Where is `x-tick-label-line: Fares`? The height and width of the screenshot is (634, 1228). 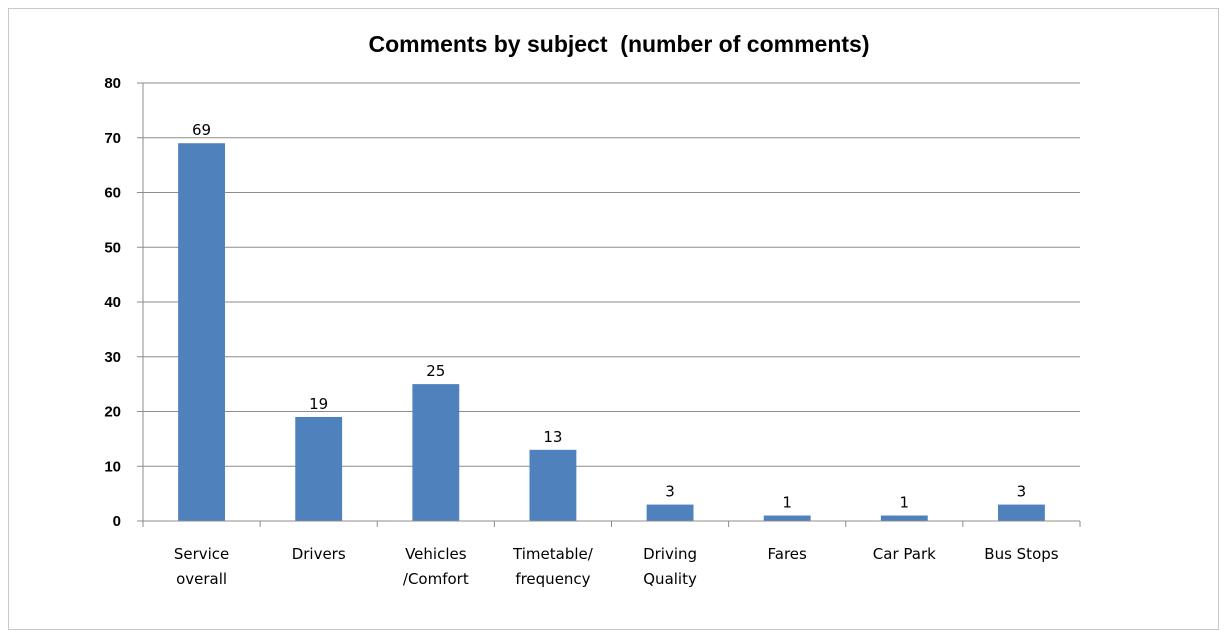 x-tick-label-line: Fares is located at coordinates (788, 554).